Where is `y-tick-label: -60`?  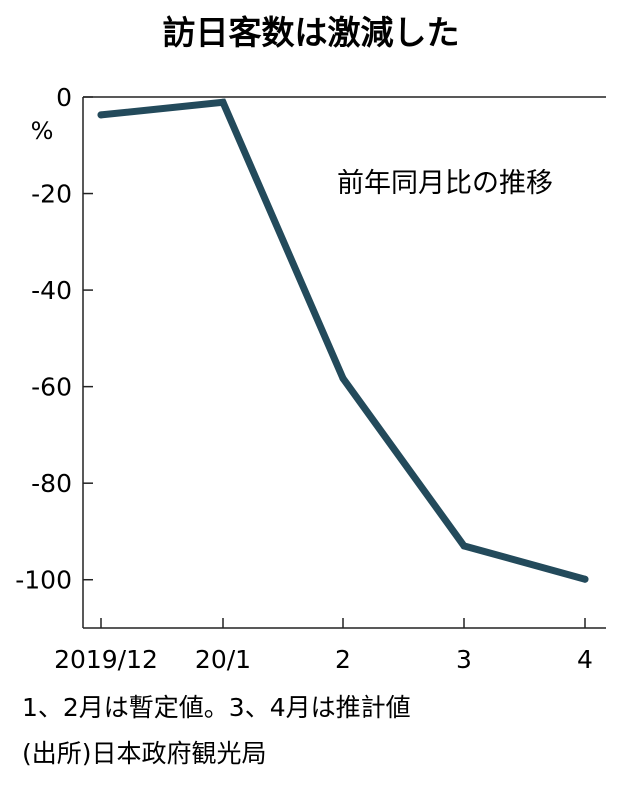
y-tick-label: -60 is located at coordinates (51, 387).